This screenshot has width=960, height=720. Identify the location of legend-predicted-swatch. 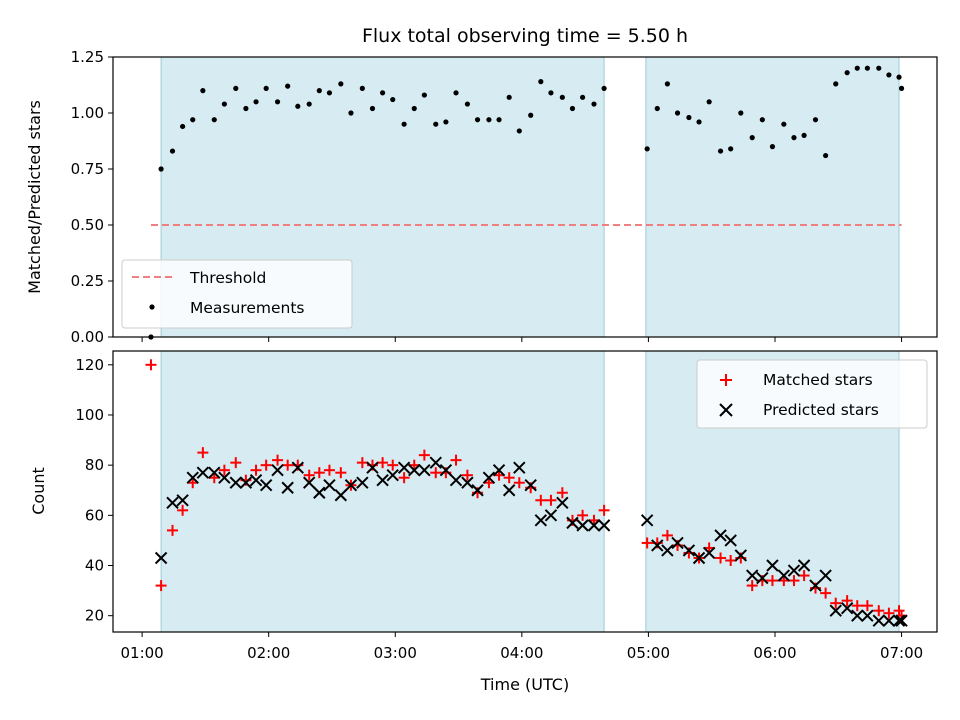
(726, 410).